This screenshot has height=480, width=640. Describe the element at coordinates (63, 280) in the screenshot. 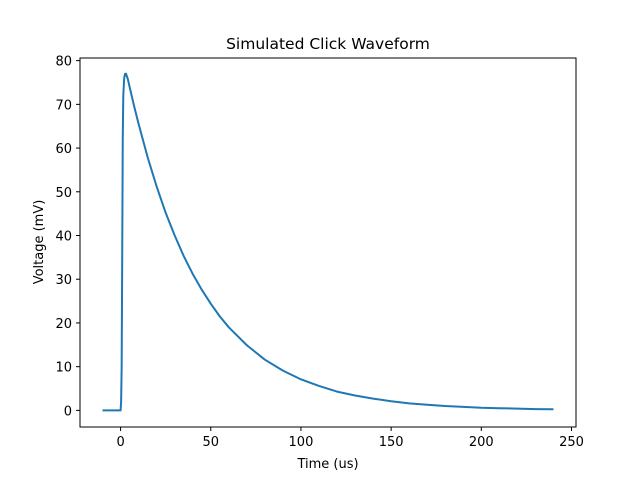

I see `y-tick-label: 30` at that location.